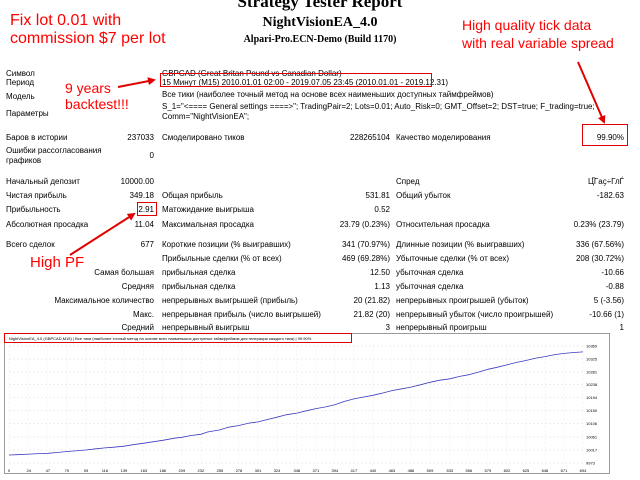 The height and width of the screenshot is (480, 640). Describe the element at coordinates (43, 181) in the screenshot. I see `deposit-label: Начальный депозит` at that location.